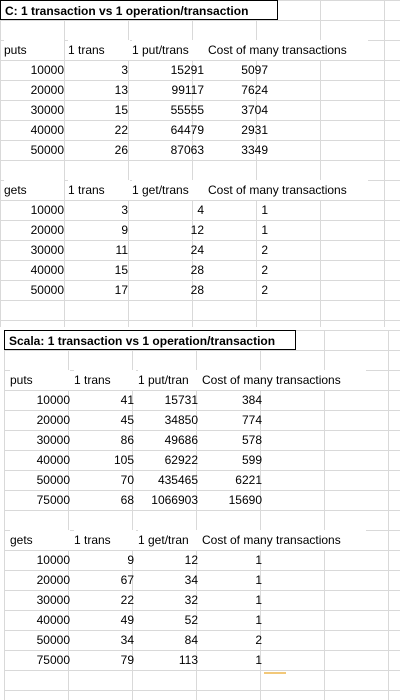 This screenshot has width=400, height=700. I want to click on table-cell-one-trans: 17, so click(121, 290).